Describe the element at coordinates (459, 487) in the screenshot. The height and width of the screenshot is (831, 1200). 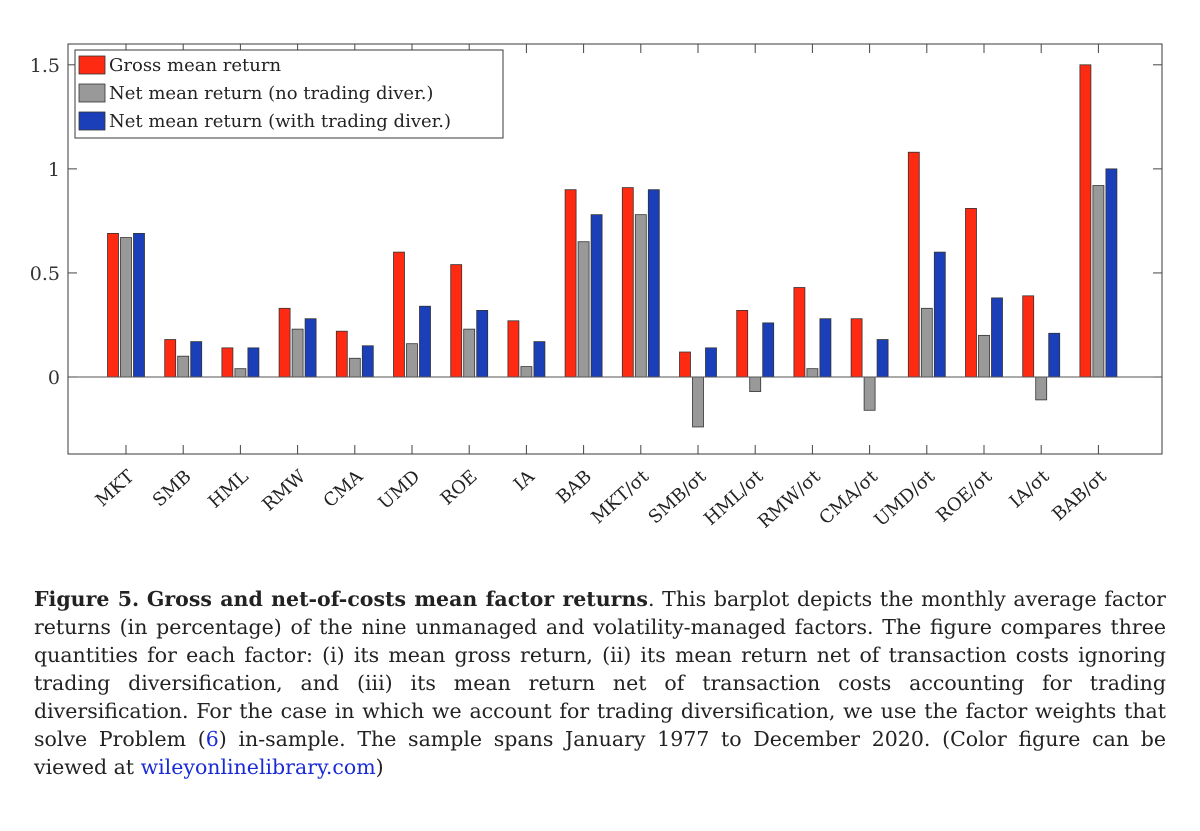
I see `x-tick-label: ROE` at that location.